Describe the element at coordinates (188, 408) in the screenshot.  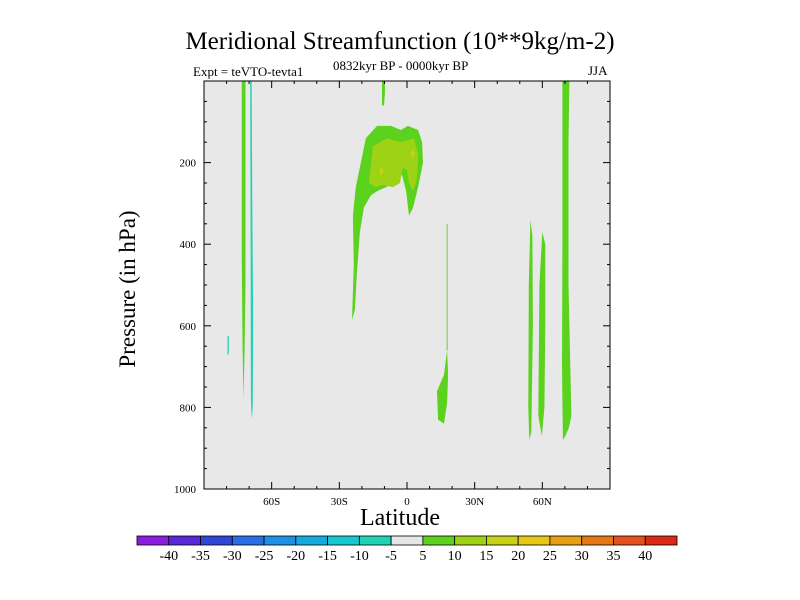
I see `y-tick-label: 800` at that location.